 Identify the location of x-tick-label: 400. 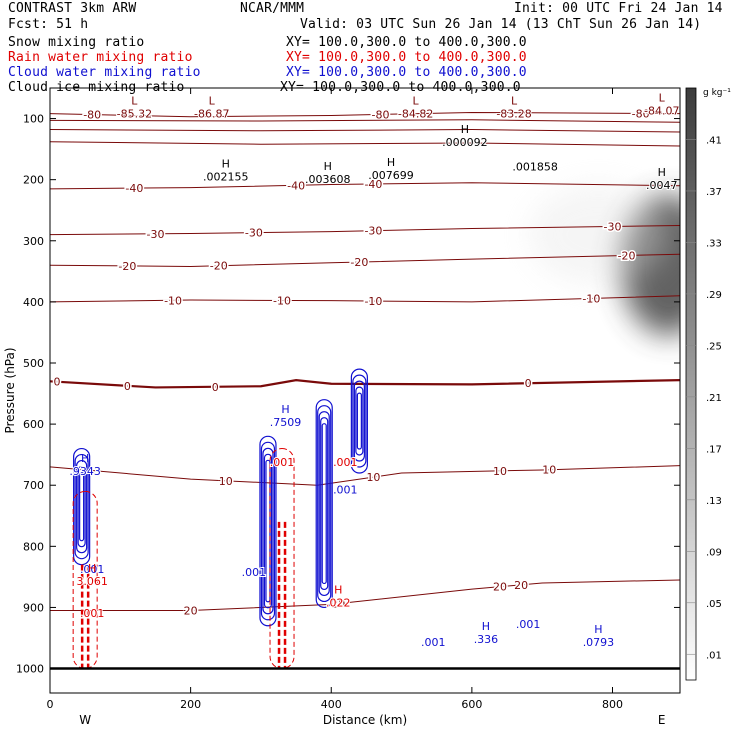
(331, 704).